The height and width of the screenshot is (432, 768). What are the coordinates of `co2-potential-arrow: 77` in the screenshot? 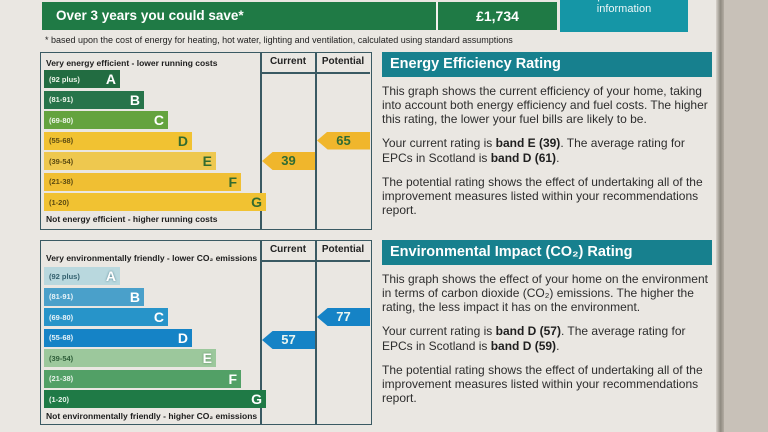 It's located at (343, 317).